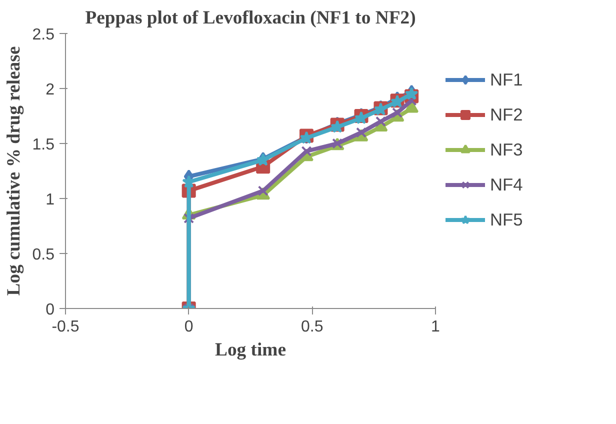 The width and height of the screenshot is (616, 424). I want to click on x-tick-label: 1, so click(435, 327).